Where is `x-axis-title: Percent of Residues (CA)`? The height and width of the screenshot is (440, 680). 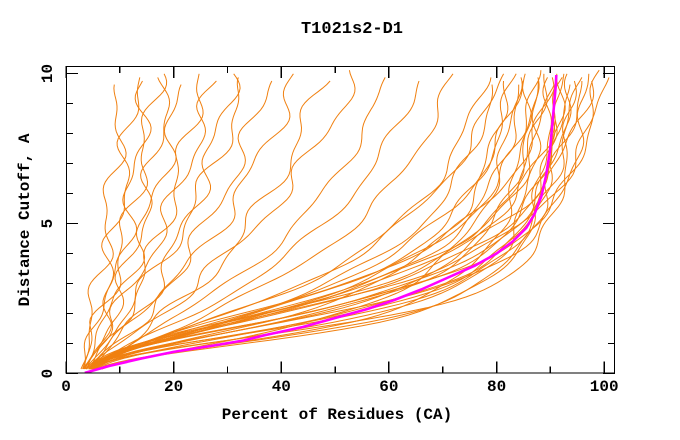
x-axis-title: Percent of Residues (CA) is located at coordinates (337, 415).